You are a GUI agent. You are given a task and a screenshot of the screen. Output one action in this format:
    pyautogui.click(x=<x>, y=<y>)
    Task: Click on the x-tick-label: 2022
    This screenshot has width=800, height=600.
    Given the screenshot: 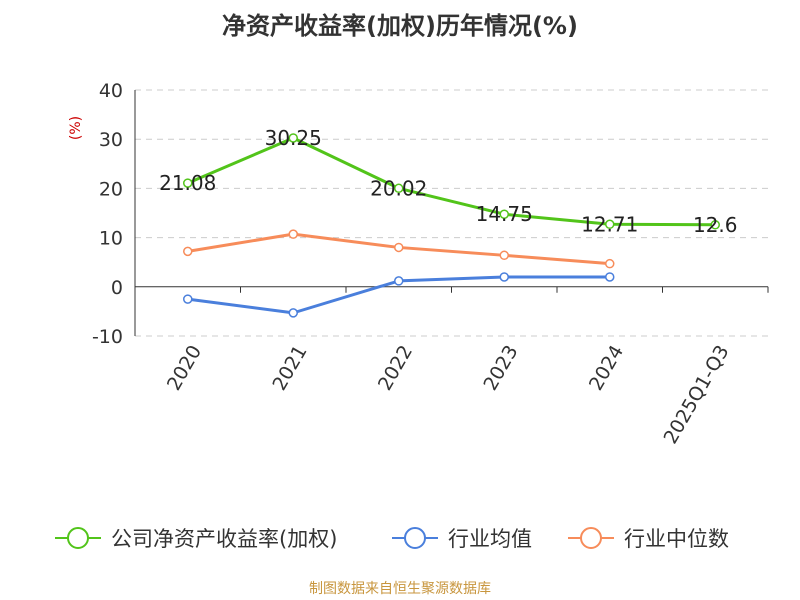 What is the action you would take?
    pyautogui.click(x=395, y=368)
    